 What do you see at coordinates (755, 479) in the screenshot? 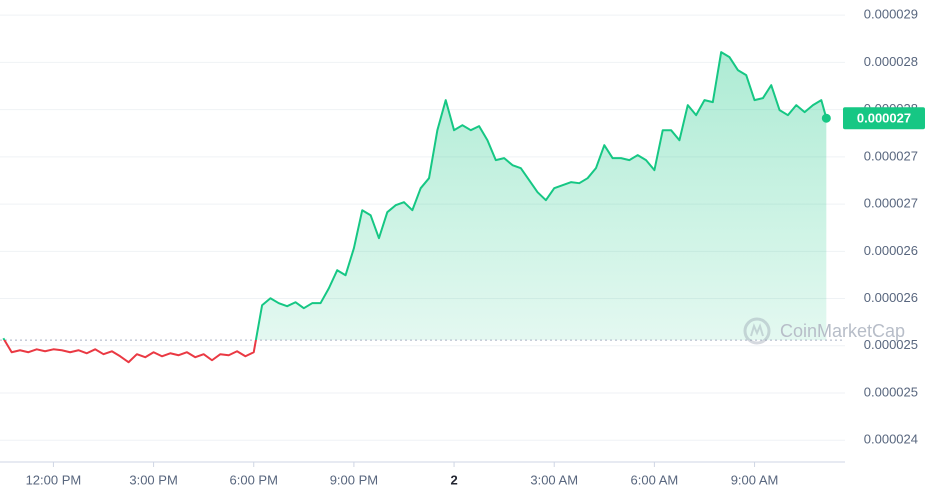
I see `x-tick-label: 9:00 AM` at bounding box center [755, 479].